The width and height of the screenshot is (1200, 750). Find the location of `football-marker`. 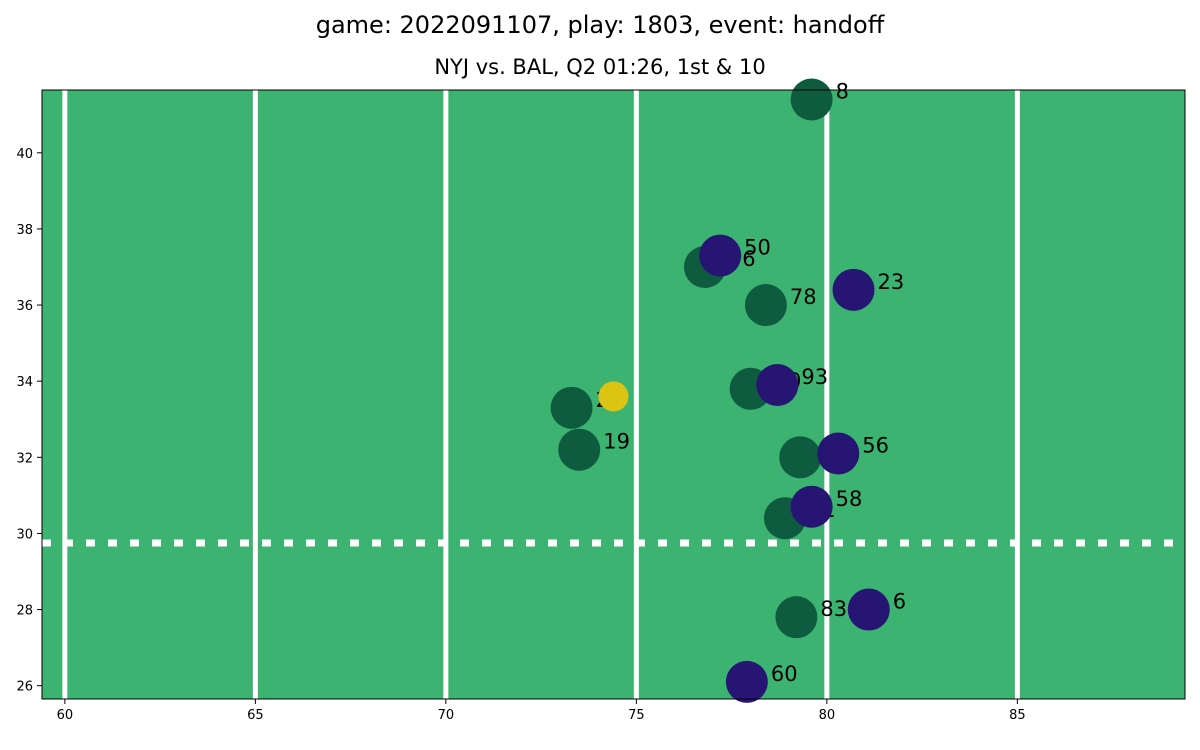

football-marker is located at coordinates (613, 396).